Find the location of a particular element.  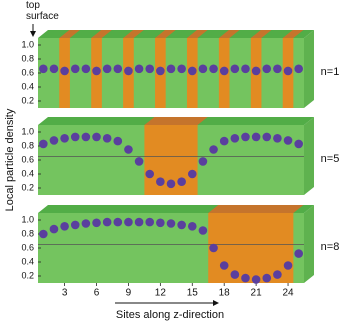

x-tick-label: 21 is located at coordinates (257, 293).